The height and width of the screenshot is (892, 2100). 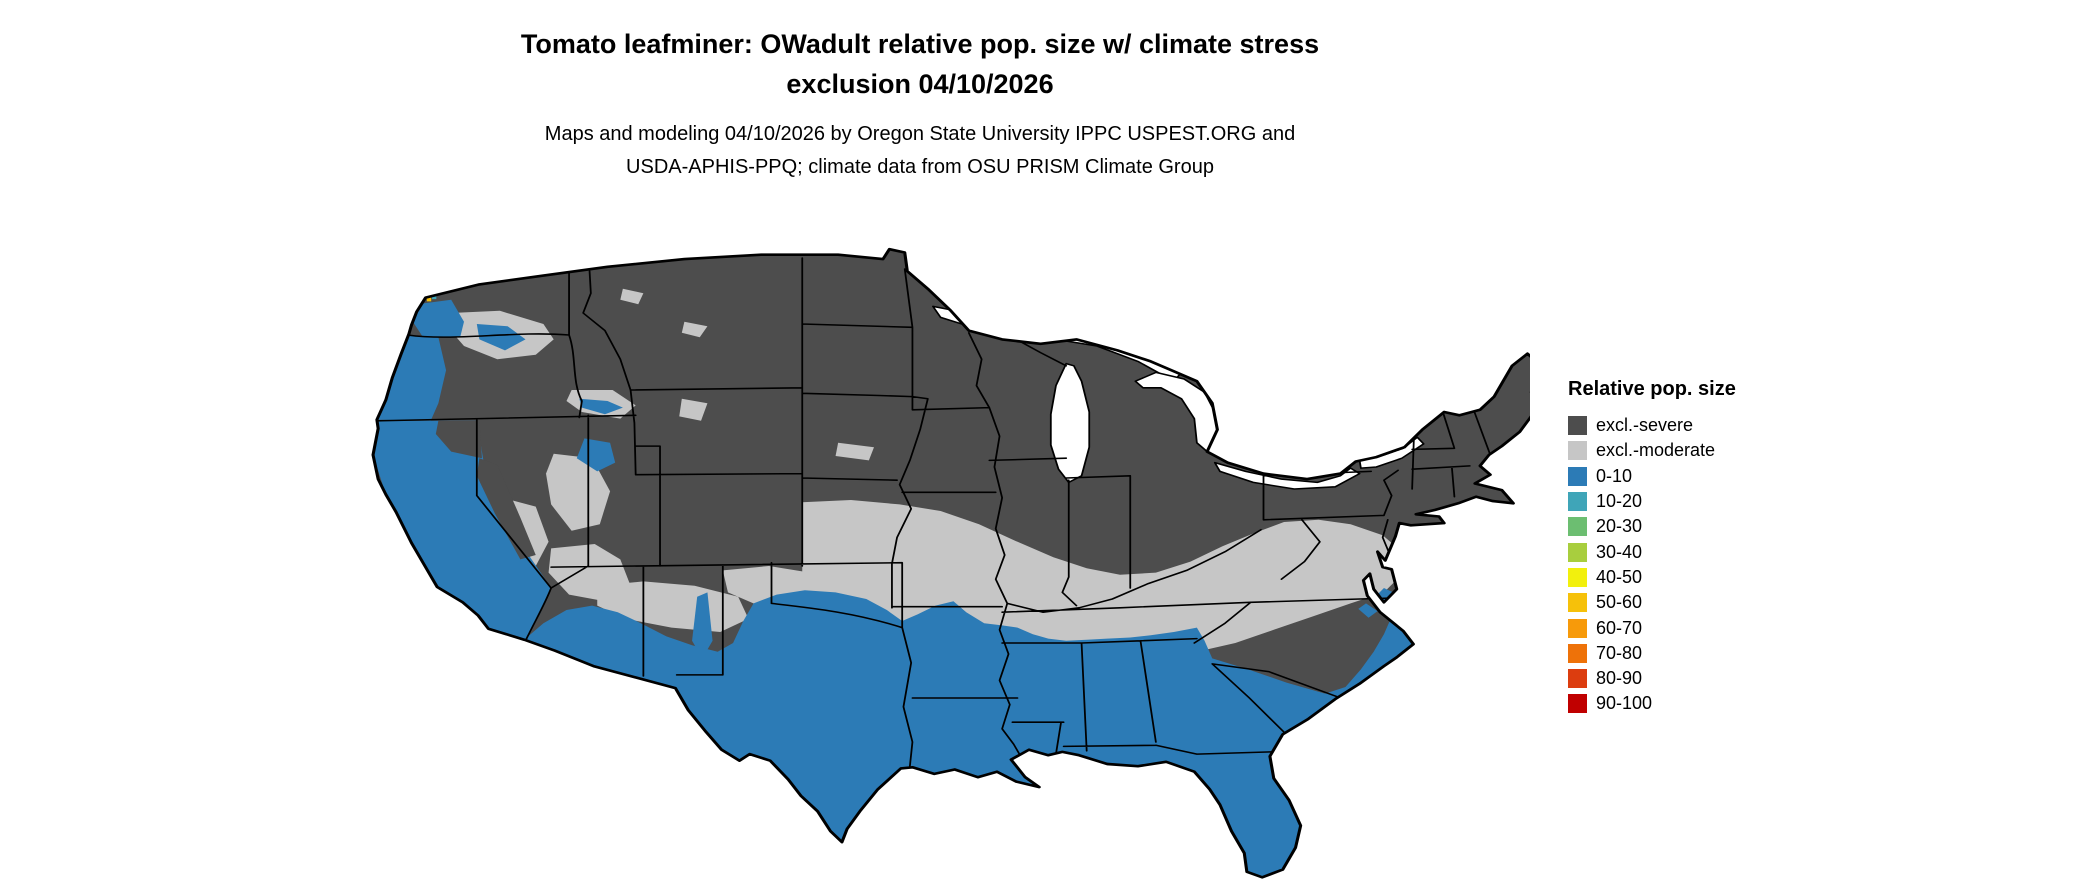 What do you see at coordinates (1718, 476) in the screenshot?
I see `legend-item: 0-10` at bounding box center [1718, 476].